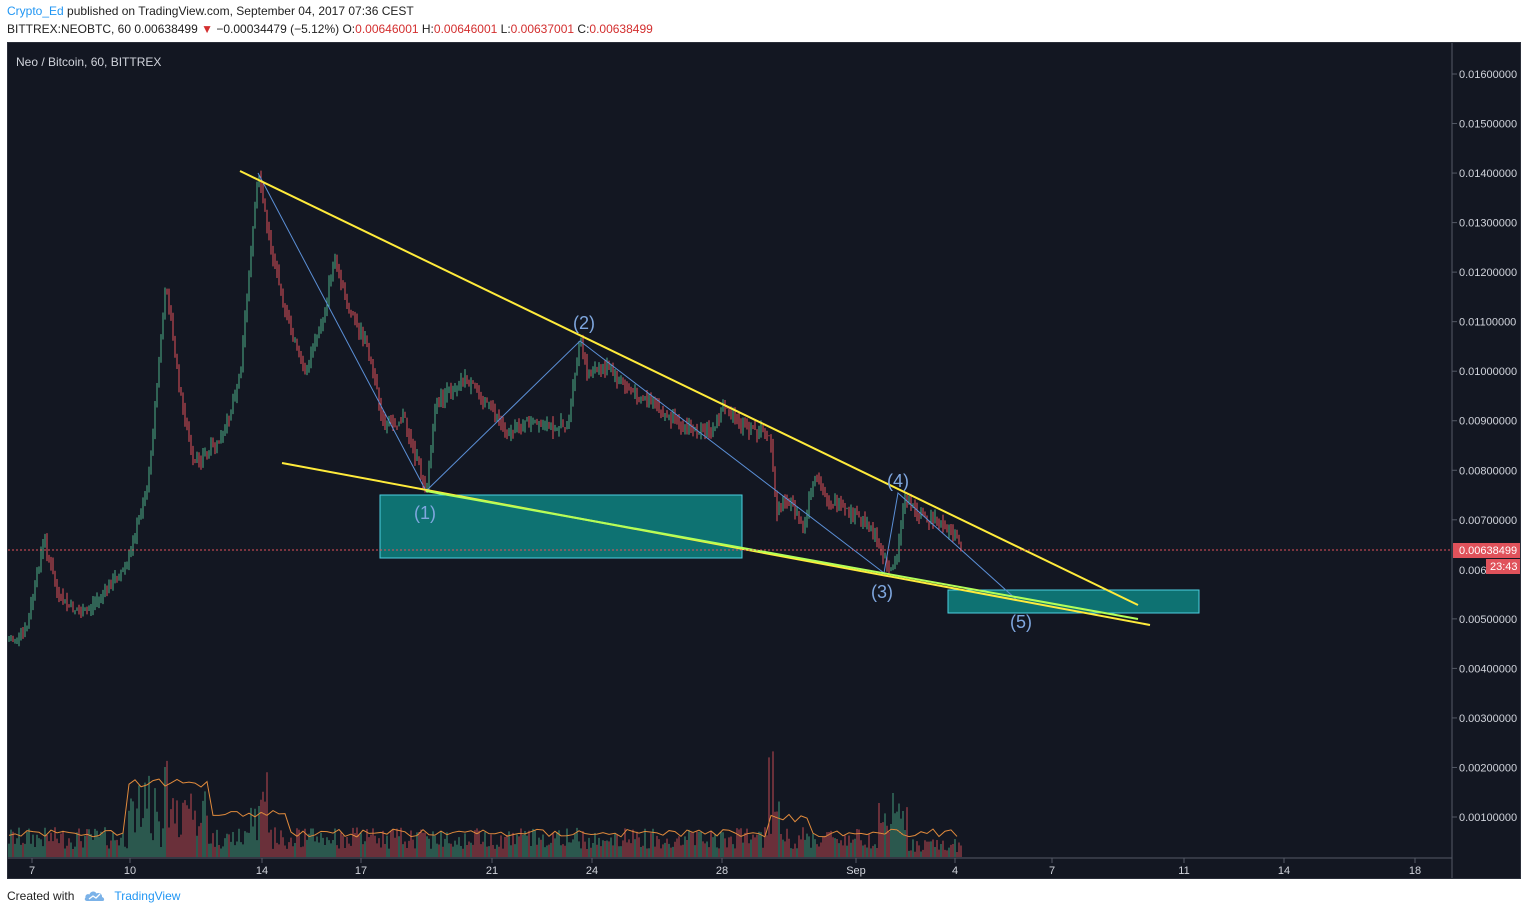 This screenshot has height=915, width=1528. I want to click on countdown-tag, so click(1503, 566).